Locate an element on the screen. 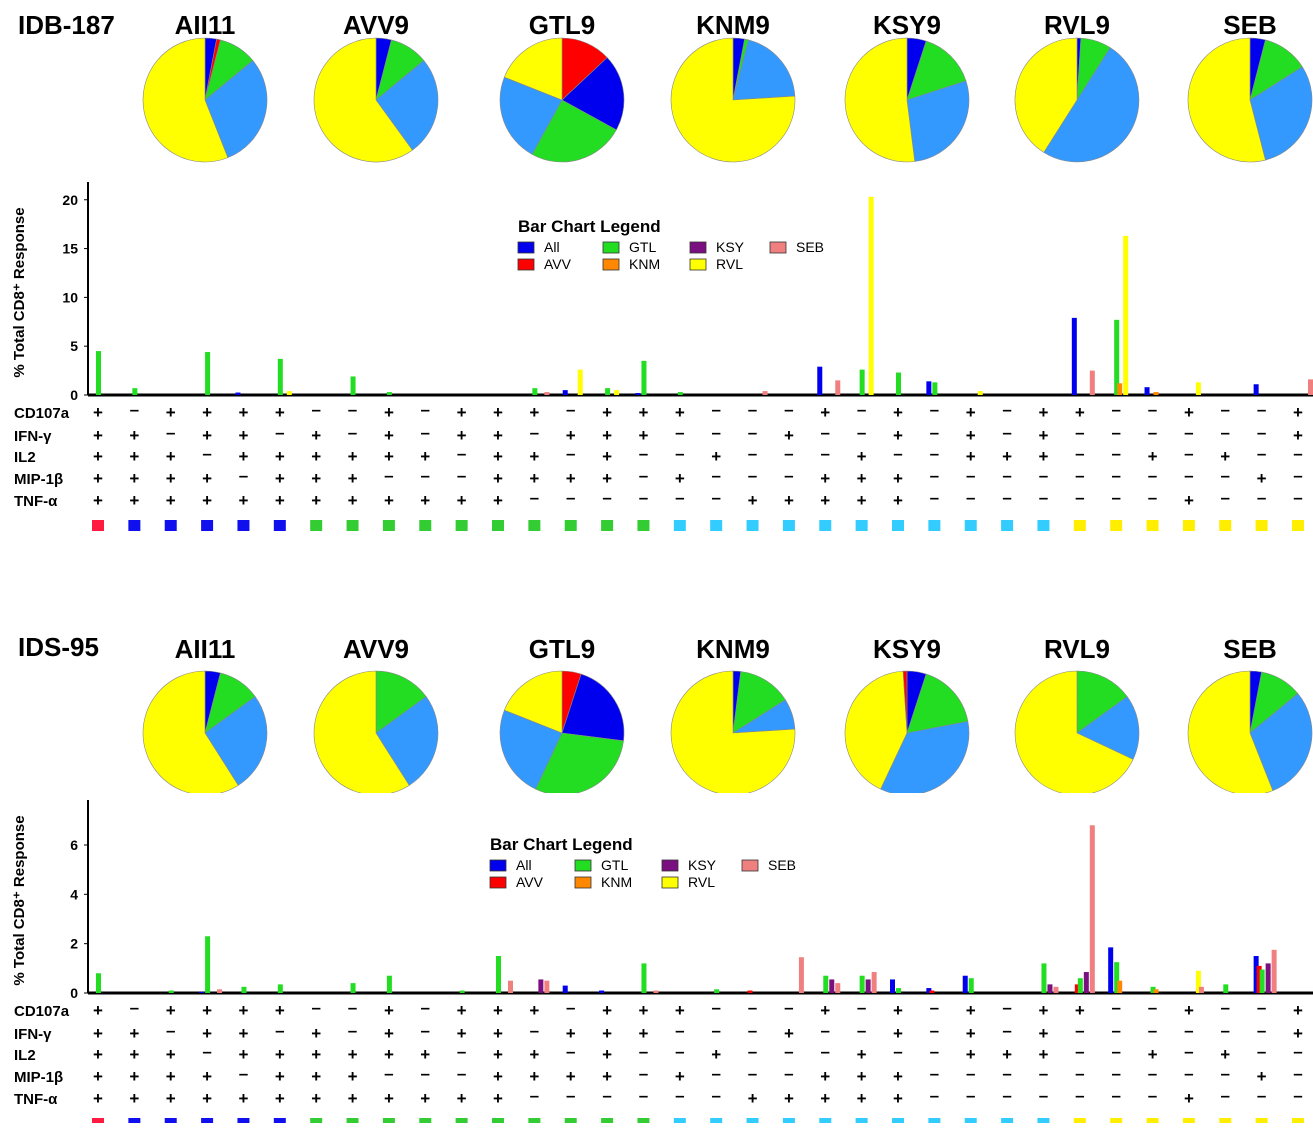 The image size is (1313, 1136). y-tick-label: 5 is located at coordinates (74, 346).